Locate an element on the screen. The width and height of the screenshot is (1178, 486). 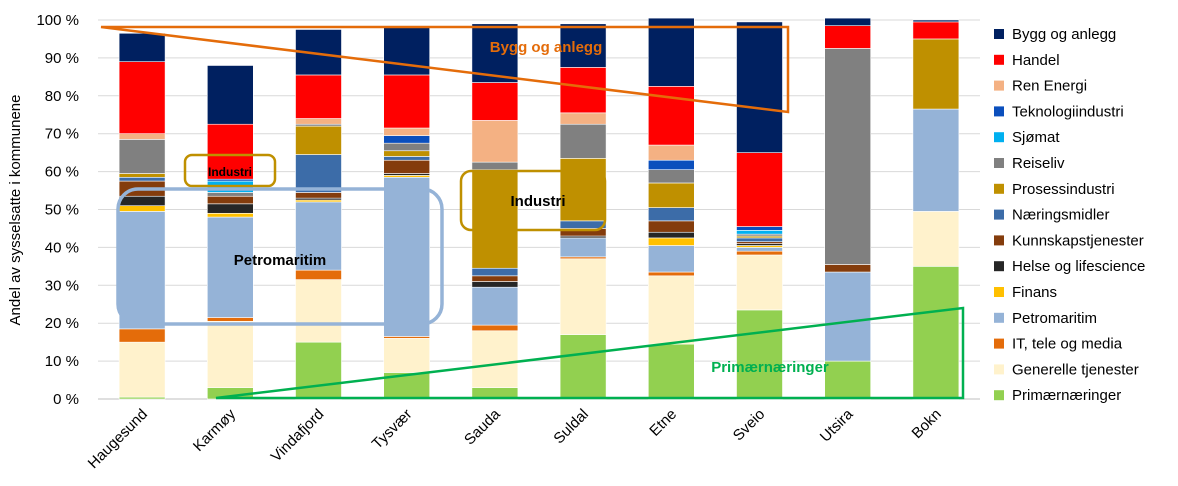
annotation-primaer-triangle is located at coordinates (590, 353).